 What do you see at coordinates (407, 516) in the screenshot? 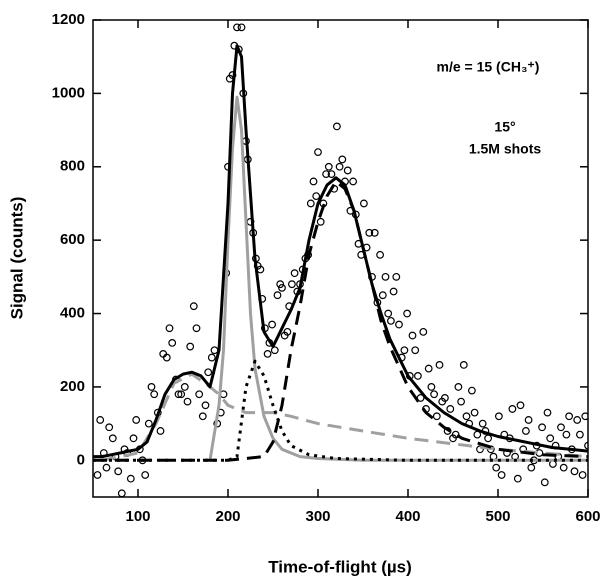
I see `x-tick-label: 400` at bounding box center [407, 516].